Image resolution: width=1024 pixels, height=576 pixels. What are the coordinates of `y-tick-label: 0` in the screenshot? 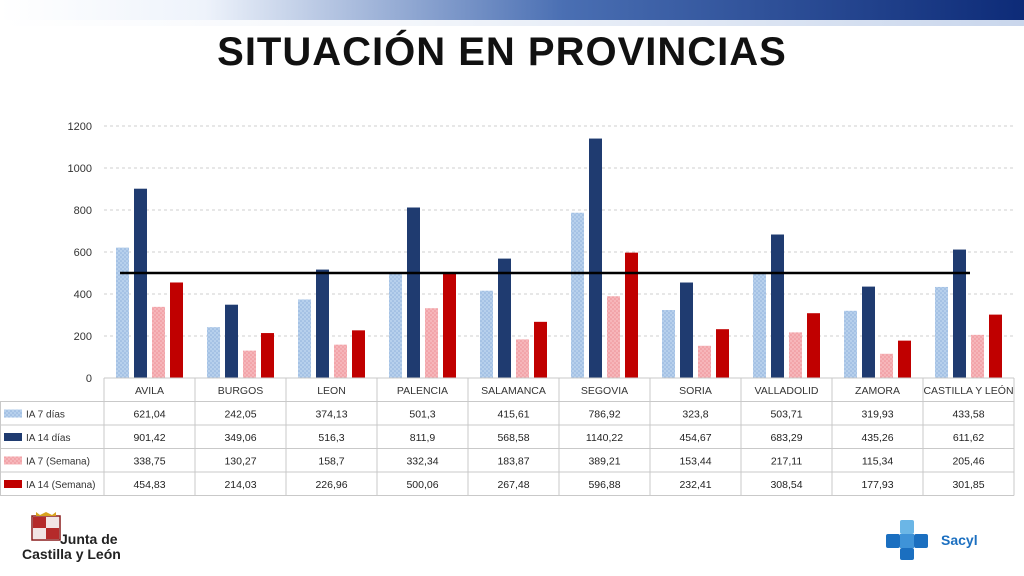 It's located at (89, 379).